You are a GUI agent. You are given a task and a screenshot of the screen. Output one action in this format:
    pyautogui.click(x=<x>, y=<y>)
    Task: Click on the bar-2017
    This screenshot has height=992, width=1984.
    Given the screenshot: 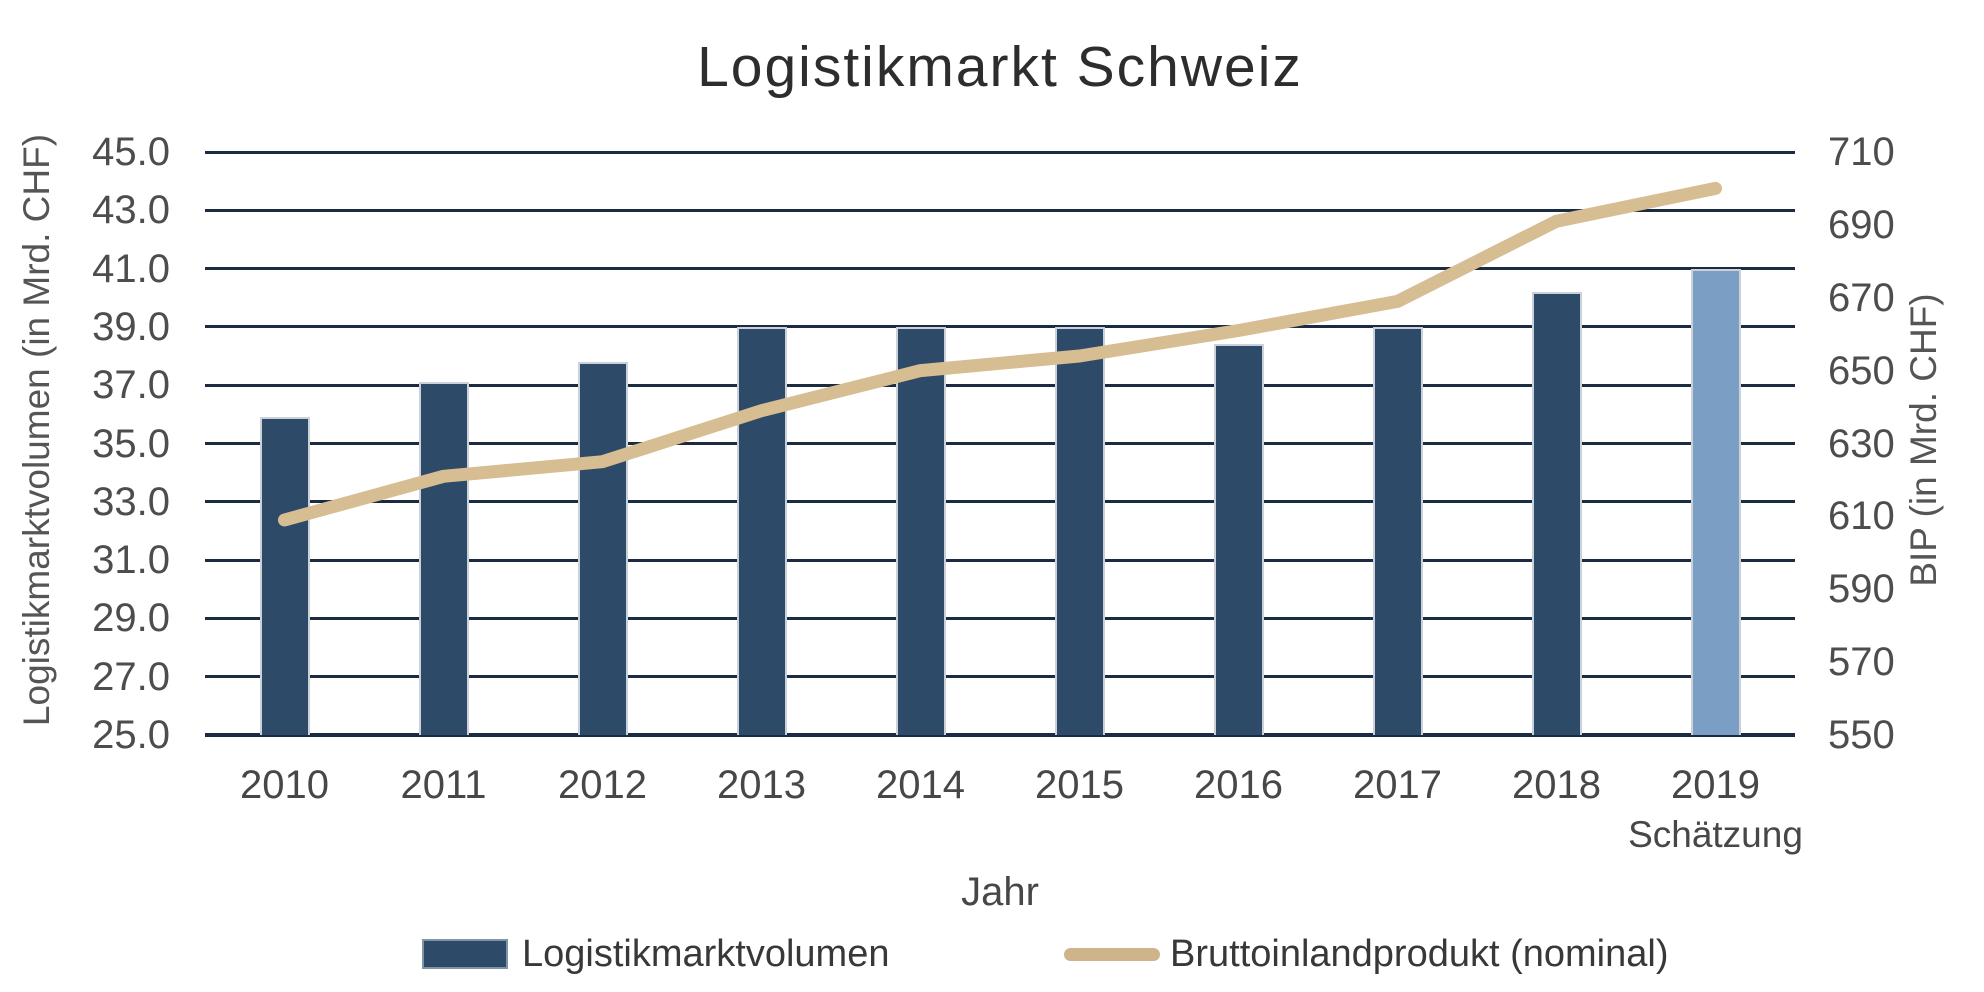 What is the action you would take?
    pyautogui.click(x=1397, y=530)
    